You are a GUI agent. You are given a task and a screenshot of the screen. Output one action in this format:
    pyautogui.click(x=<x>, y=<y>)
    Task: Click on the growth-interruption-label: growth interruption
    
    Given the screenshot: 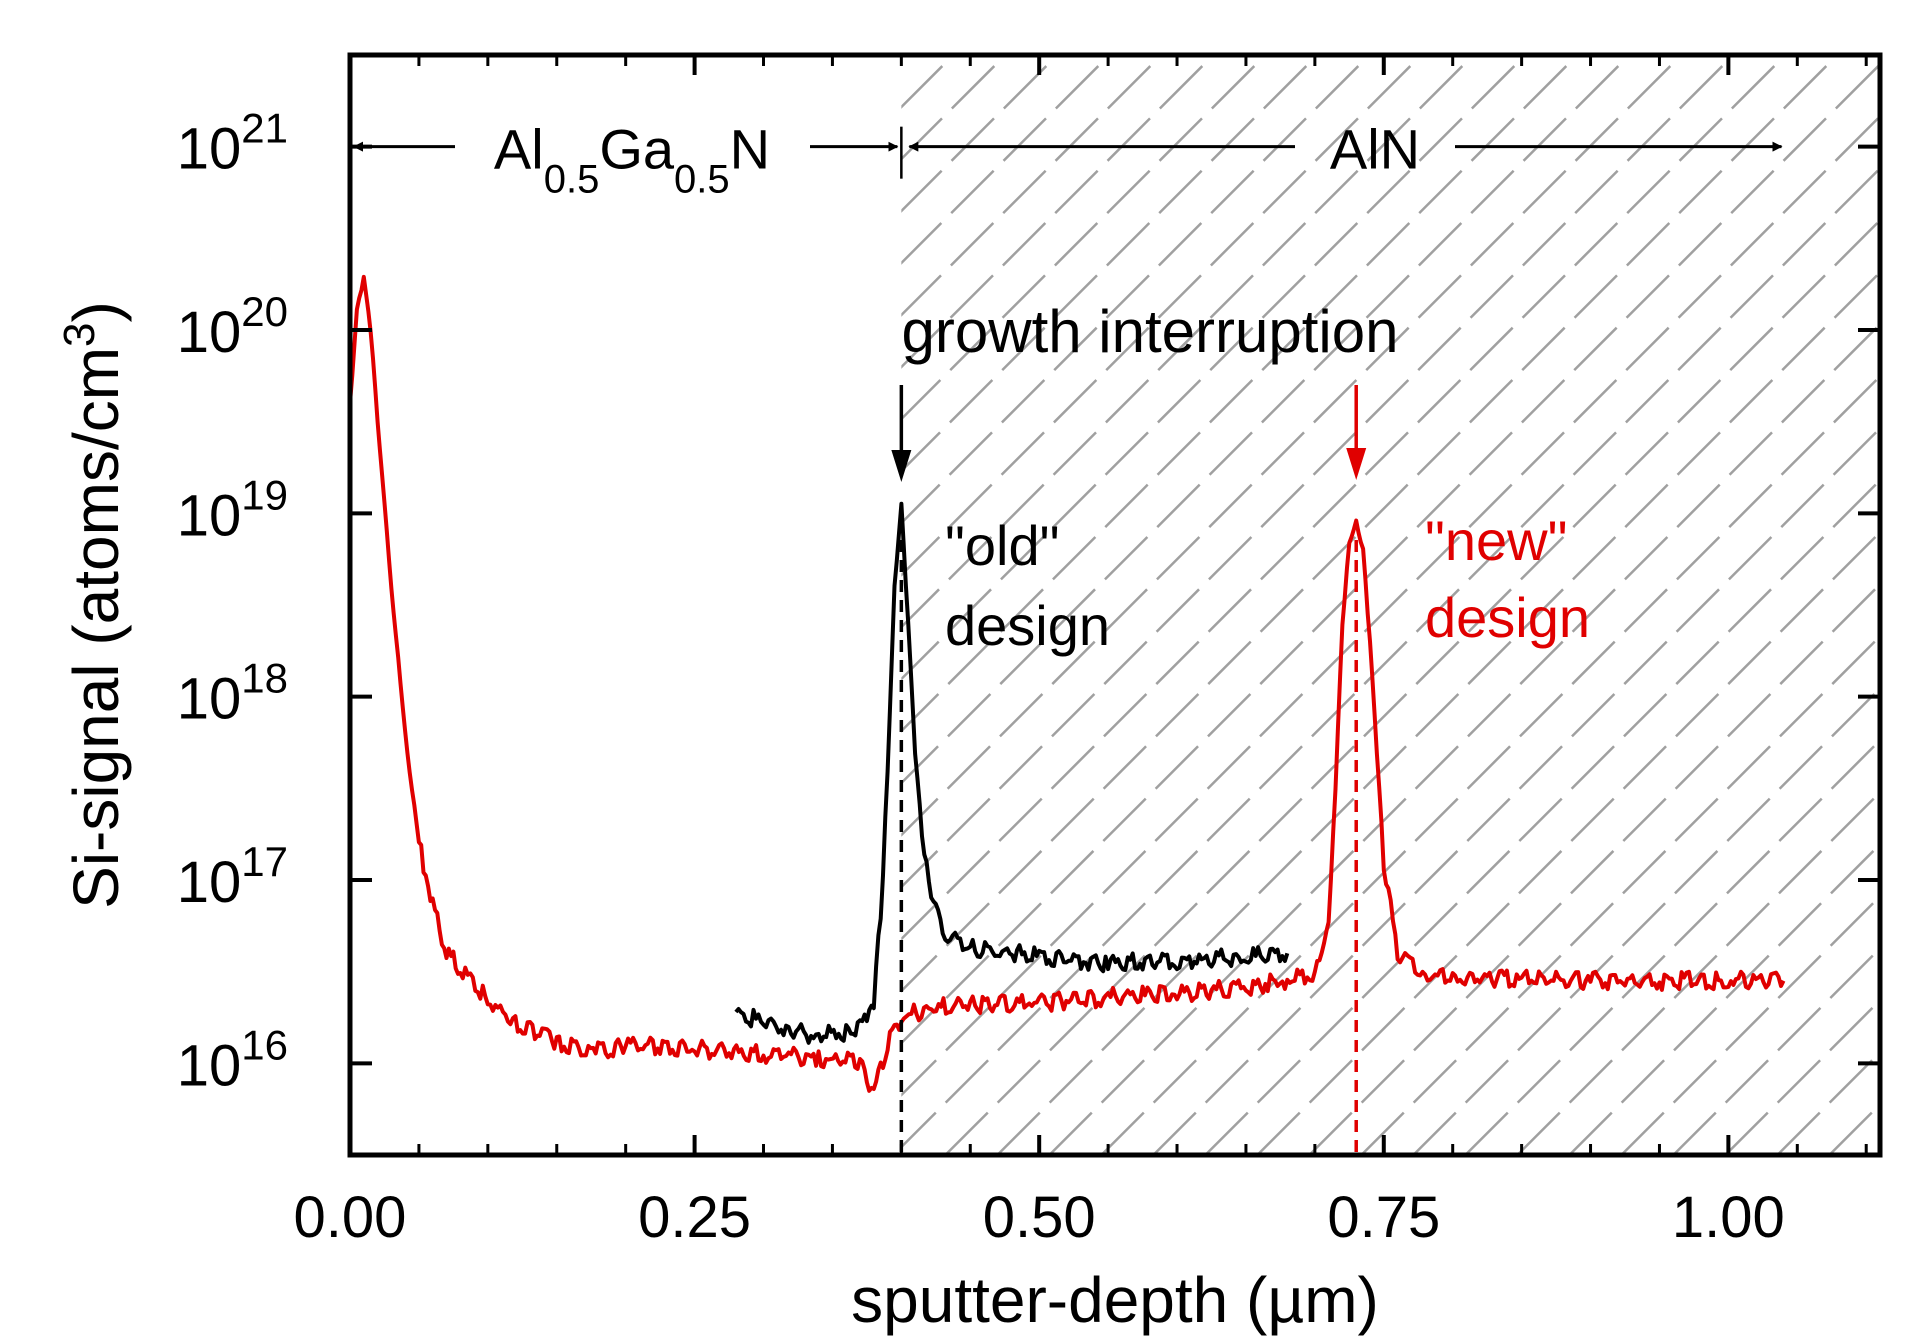 What is the action you would take?
    pyautogui.click(x=1150, y=331)
    